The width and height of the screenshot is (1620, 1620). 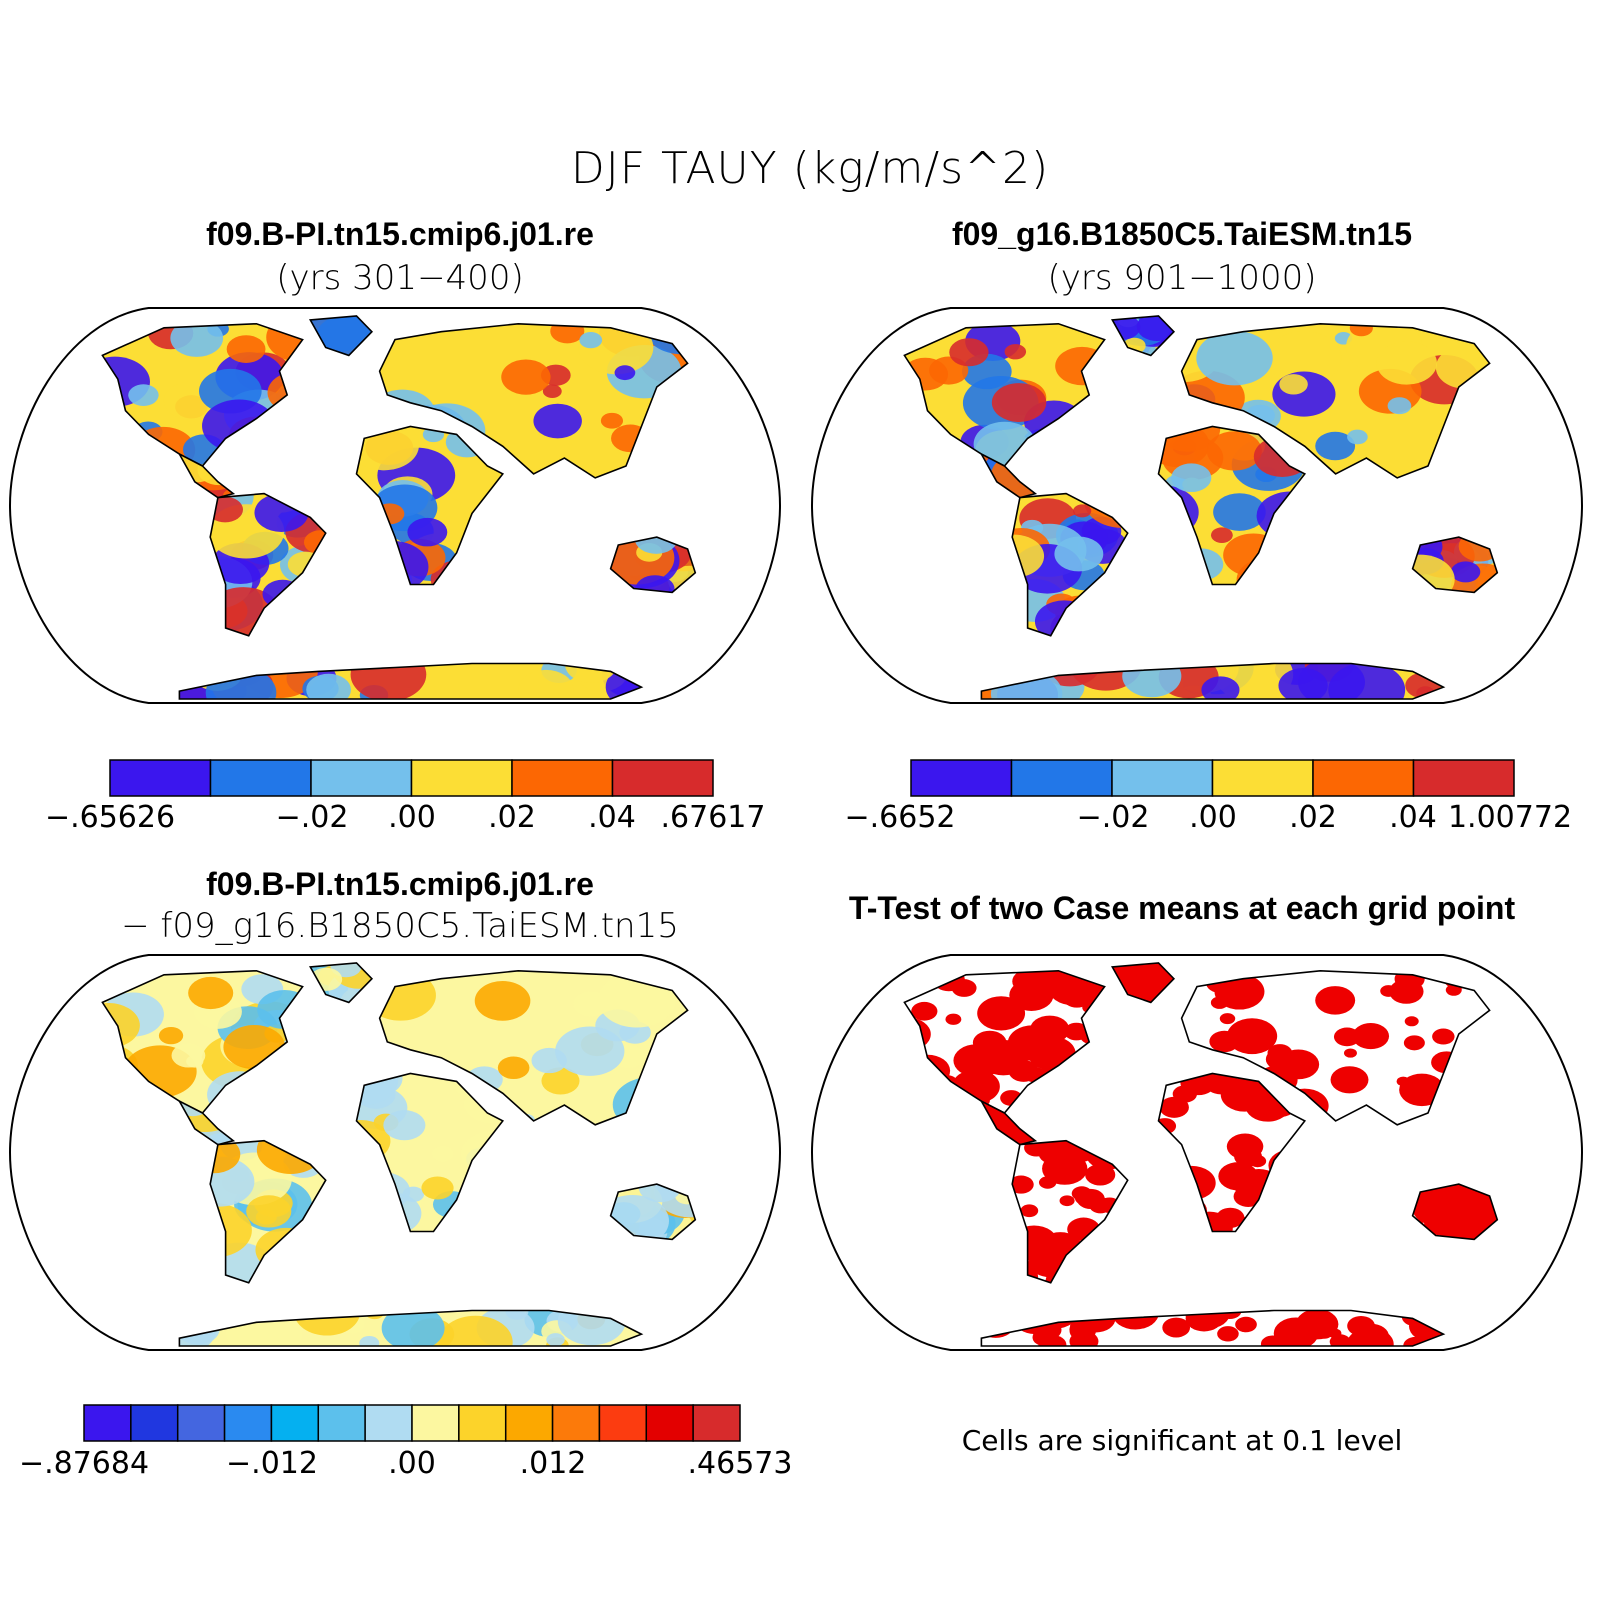 What do you see at coordinates (430, 505) in the screenshot?
I see `case1-coast-africa` at bounding box center [430, 505].